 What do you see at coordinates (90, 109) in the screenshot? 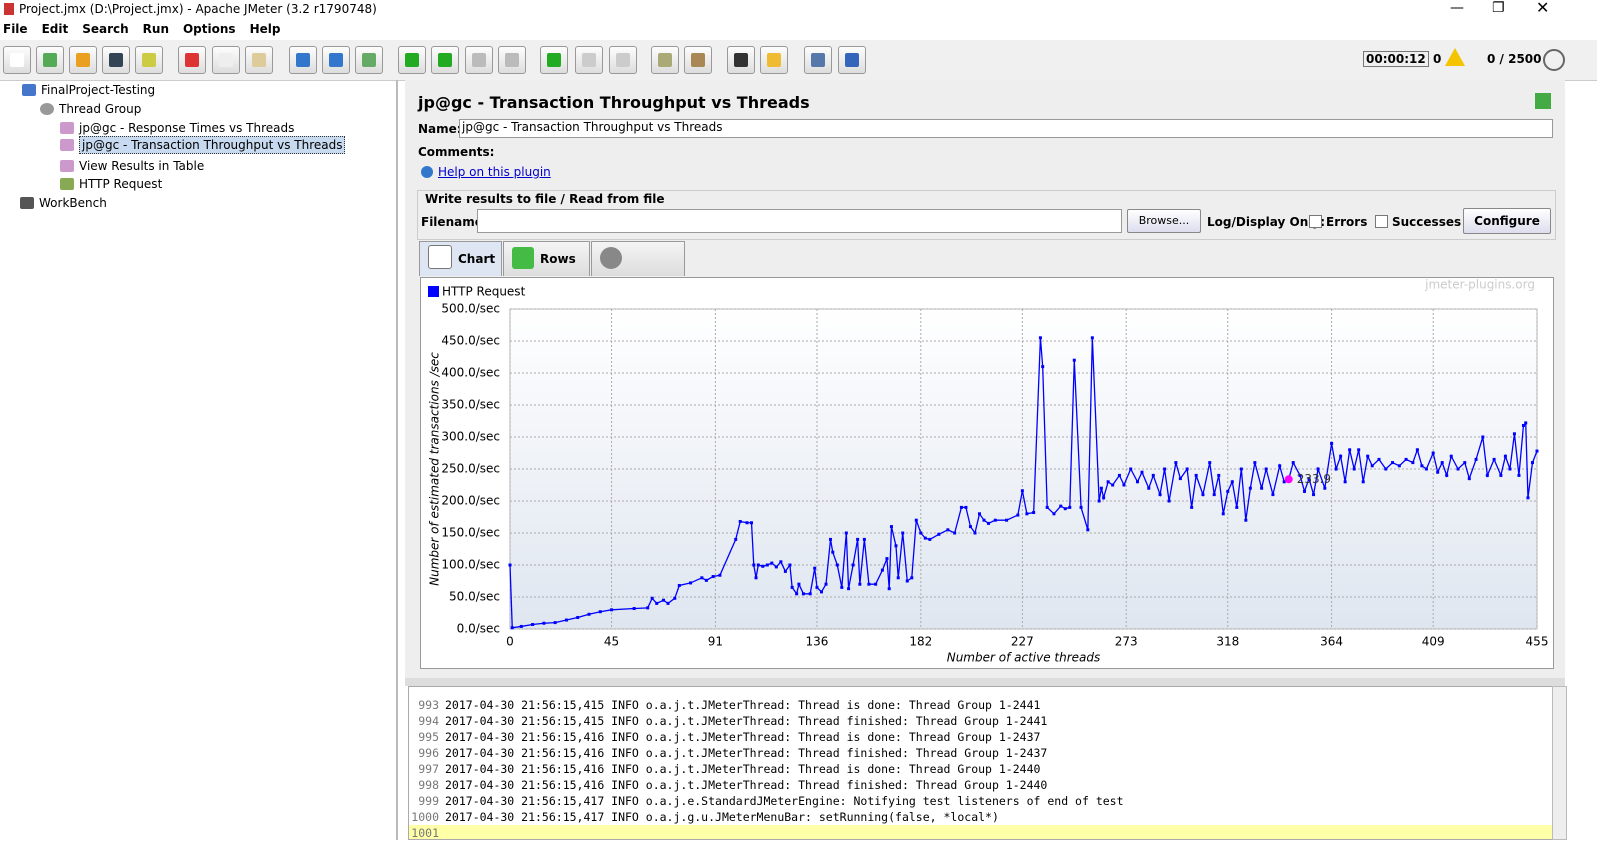
I see `tree-node: Thread Group` at bounding box center [90, 109].